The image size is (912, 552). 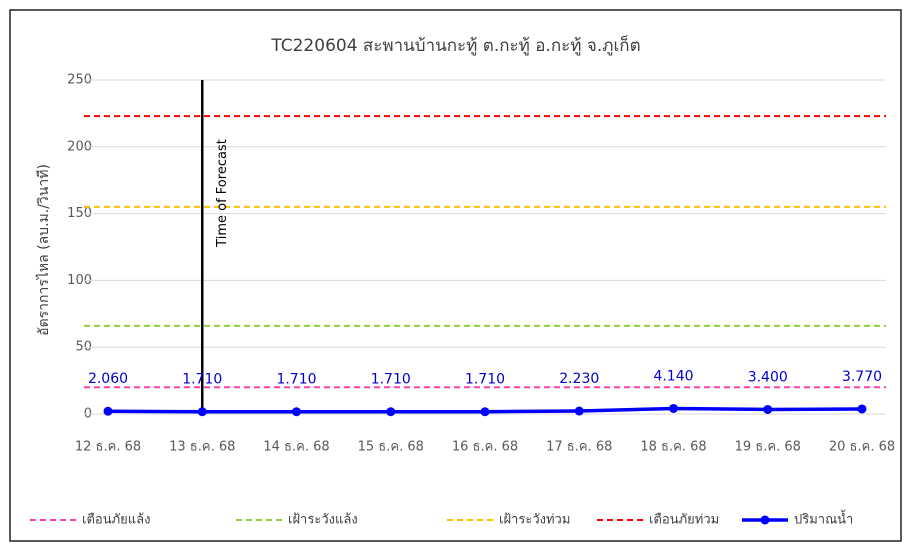 I want to click on y-tick-label: 100, so click(x=79, y=280).